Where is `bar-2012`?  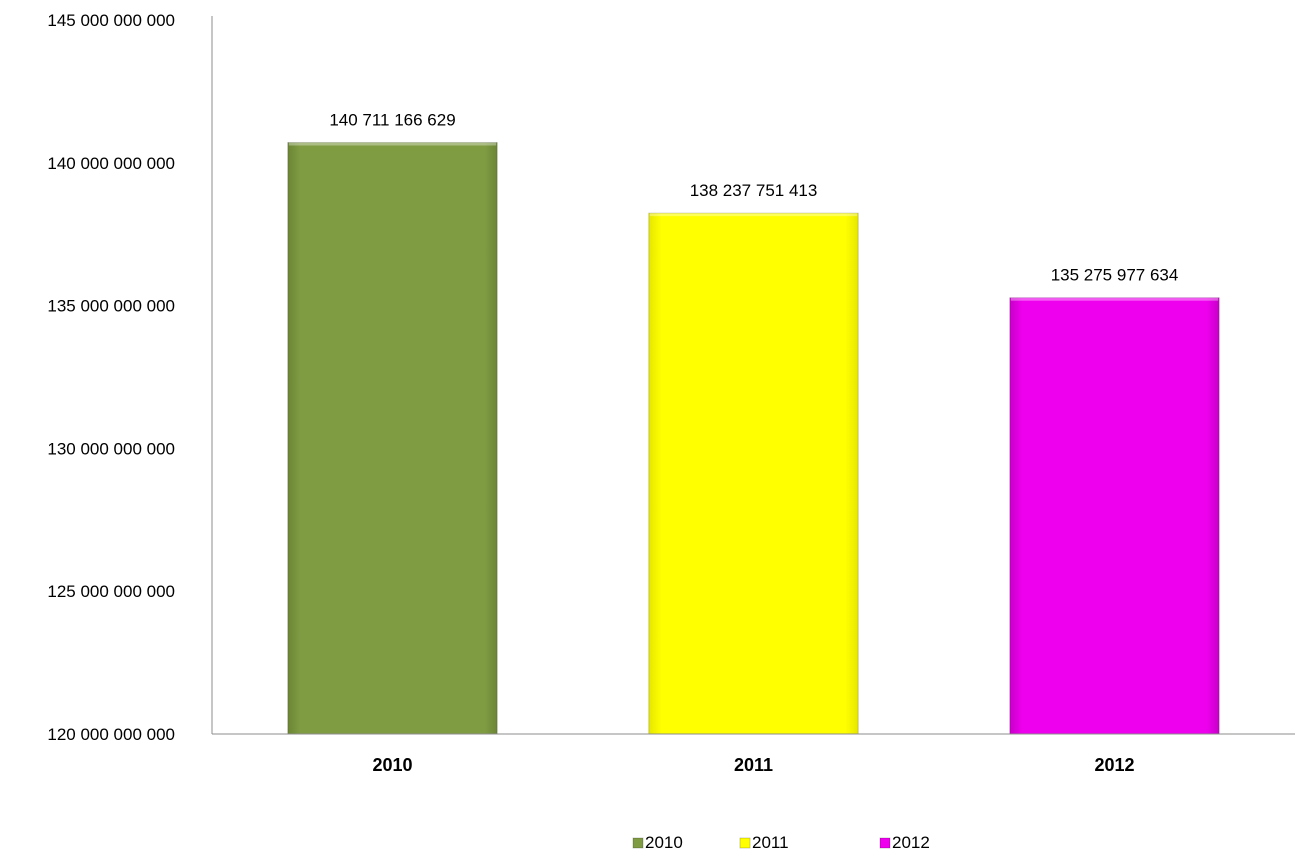
bar-2012 is located at coordinates (1114, 516).